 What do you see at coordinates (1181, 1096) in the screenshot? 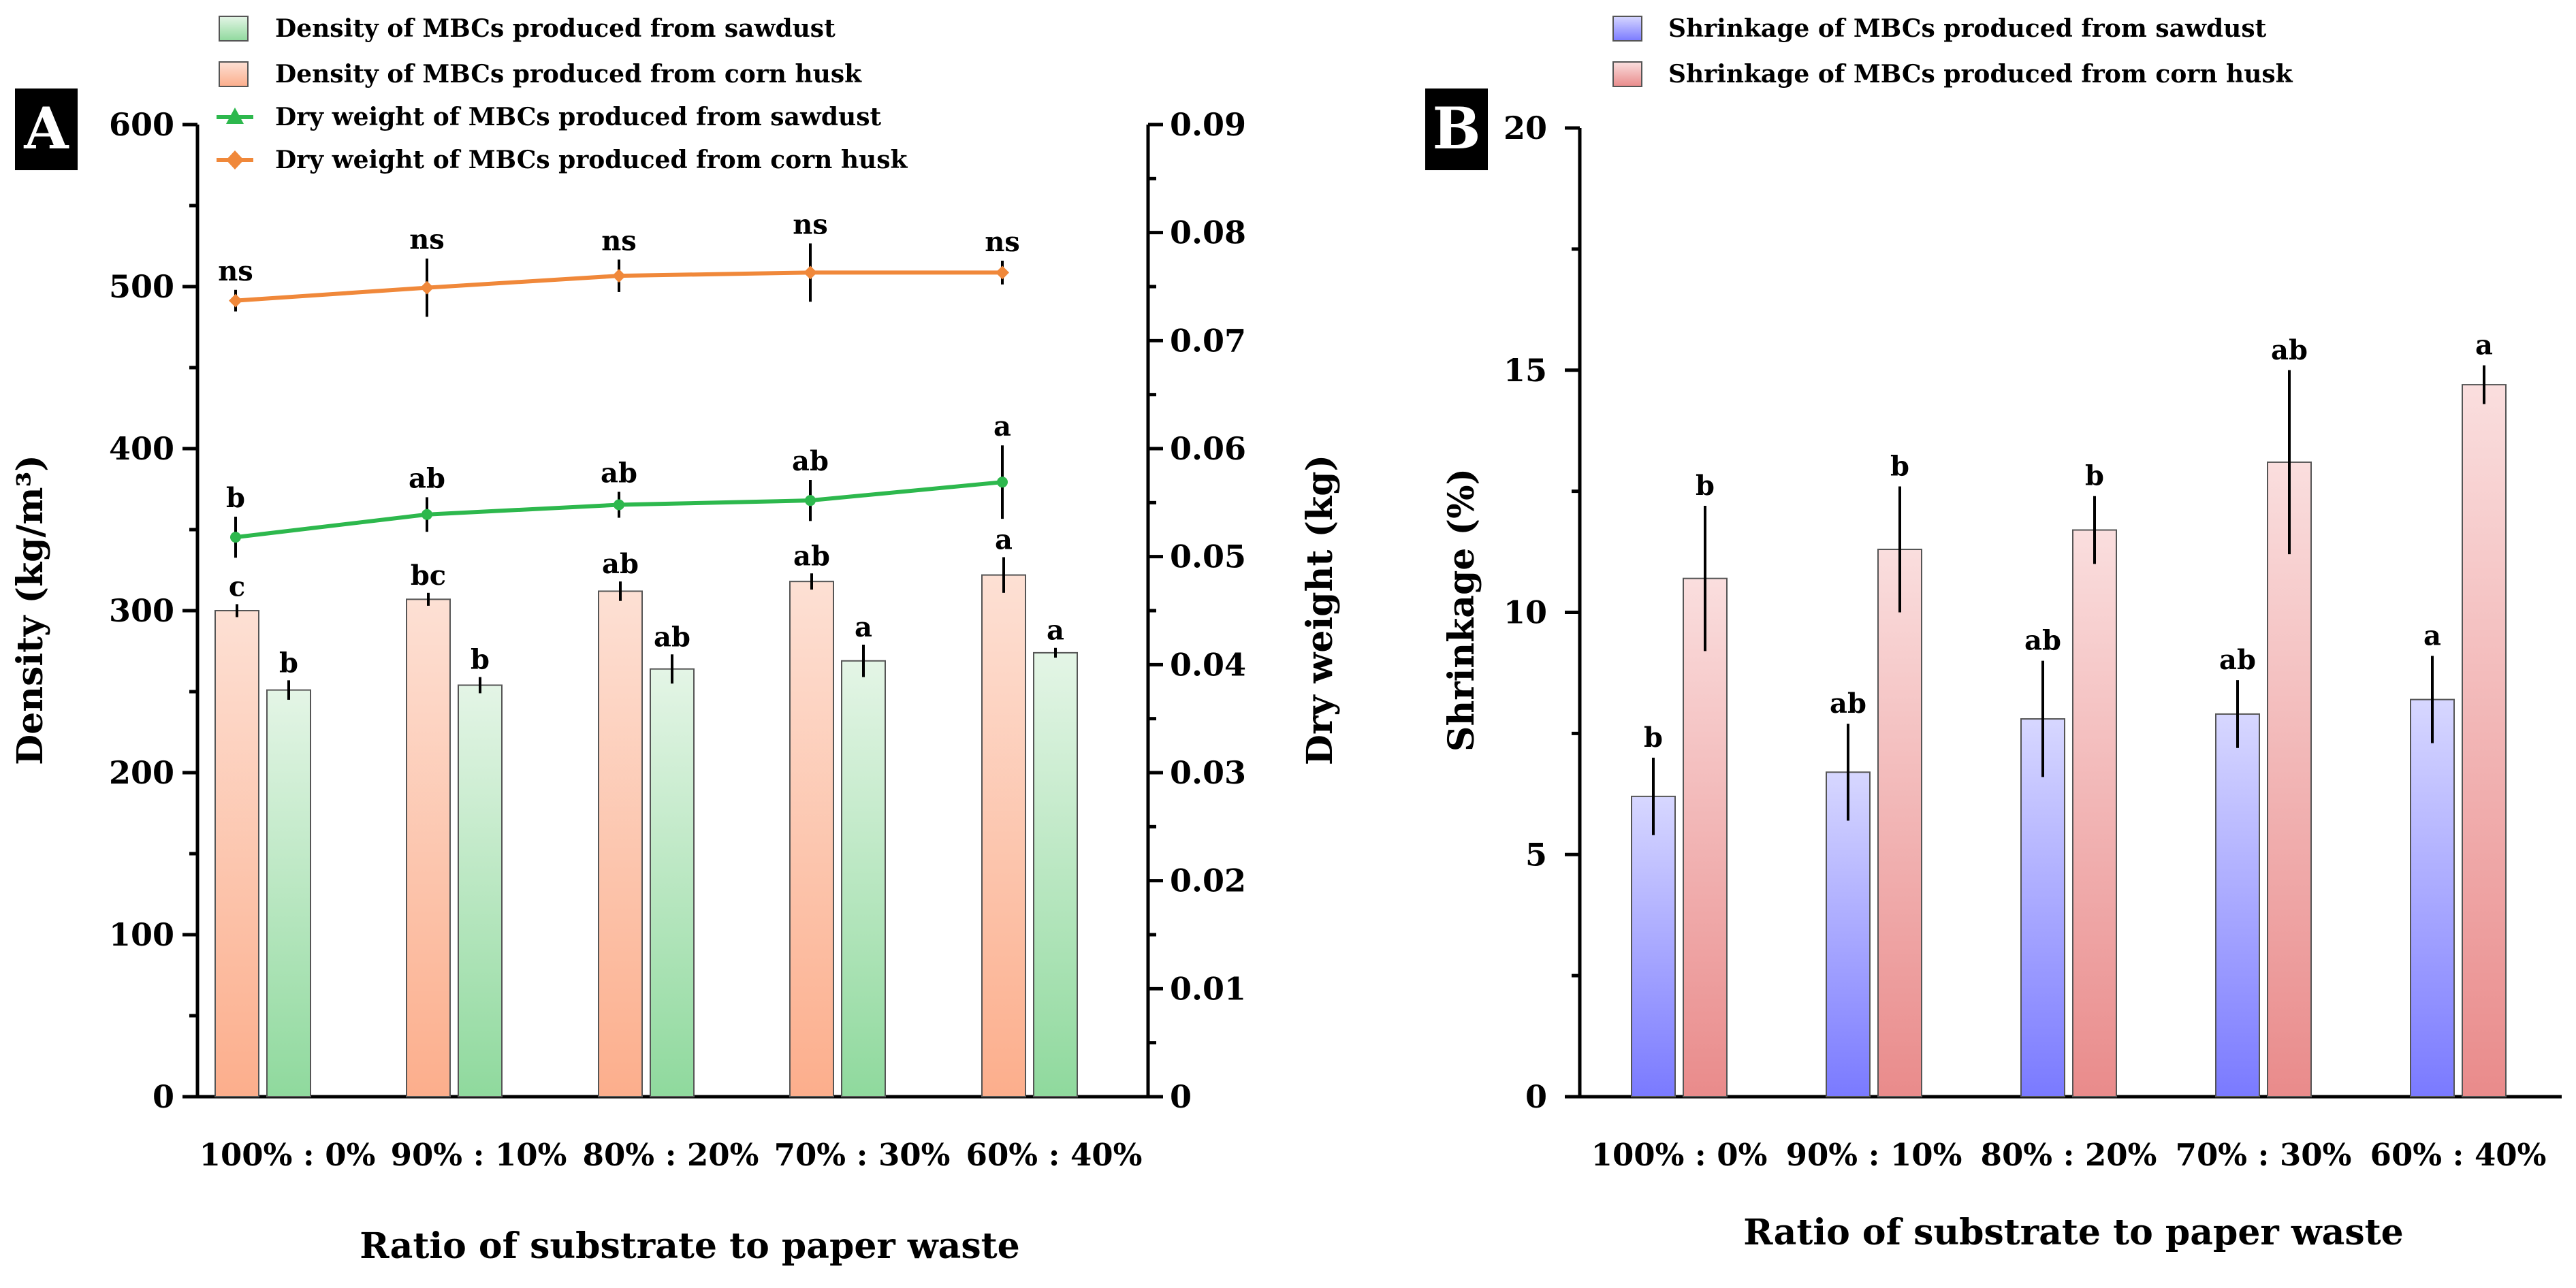
I see `panel-a-y2-tick-label: 0` at bounding box center [1181, 1096].